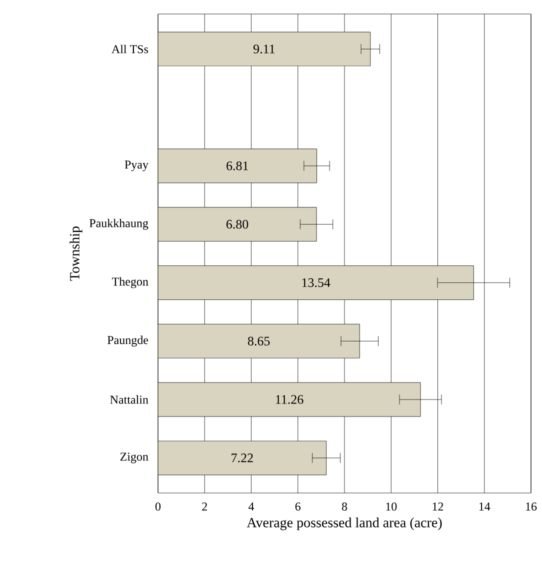 This screenshot has height=567, width=542. Describe the element at coordinates (237, 165) in the screenshot. I see `data-label: 6.81` at that location.